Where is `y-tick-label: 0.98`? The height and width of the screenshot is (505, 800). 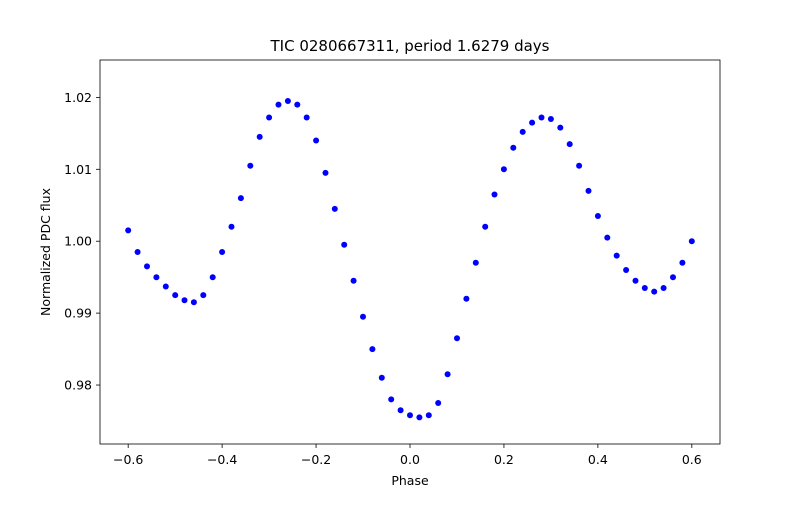
y-tick-label: 0.98 is located at coordinates (78, 385).